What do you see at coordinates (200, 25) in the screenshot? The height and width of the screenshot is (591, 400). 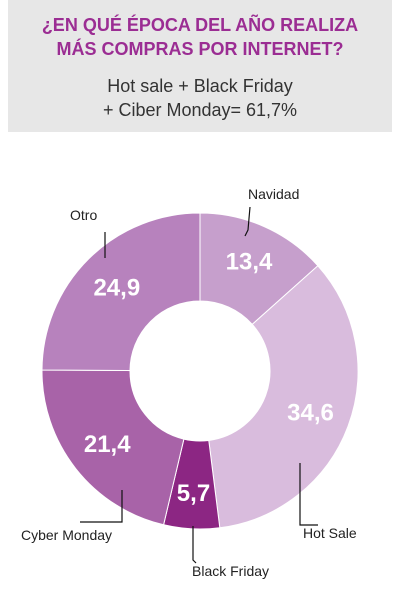 I see `chart-title-line-1: ¿EN QUÉ ÉPOCA DEL AÑO REALIZA` at bounding box center [200, 25].